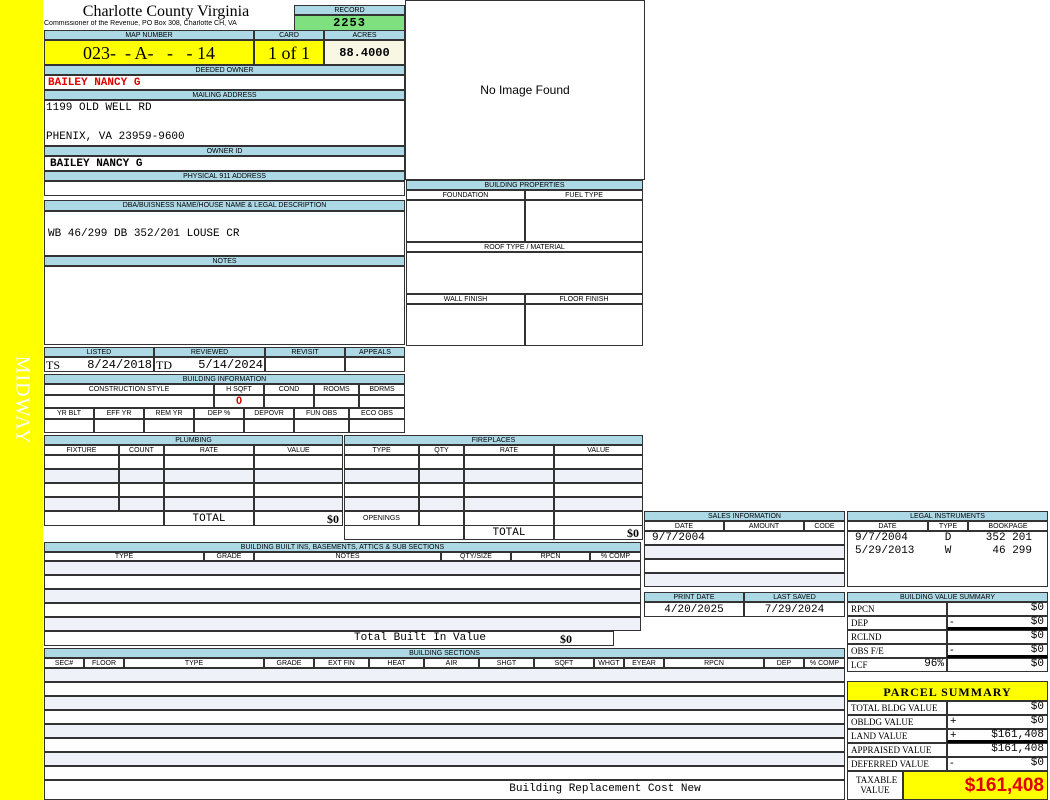 This screenshot has width=1050, height=800. What do you see at coordinates (887, 526) in the screenshot?
I see `legal-instruments-col: DATE` at bounding box center [887, 526].